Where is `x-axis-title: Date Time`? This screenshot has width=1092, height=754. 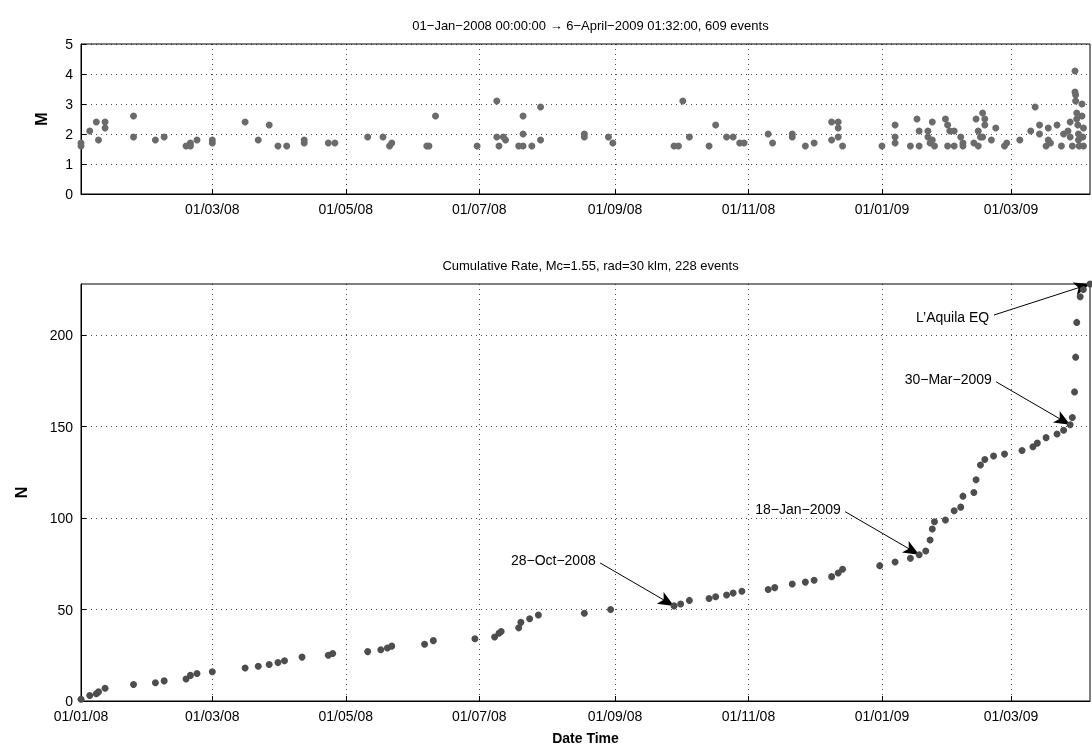
x-axis-title: Date Time is located at coordinates (586, 738).